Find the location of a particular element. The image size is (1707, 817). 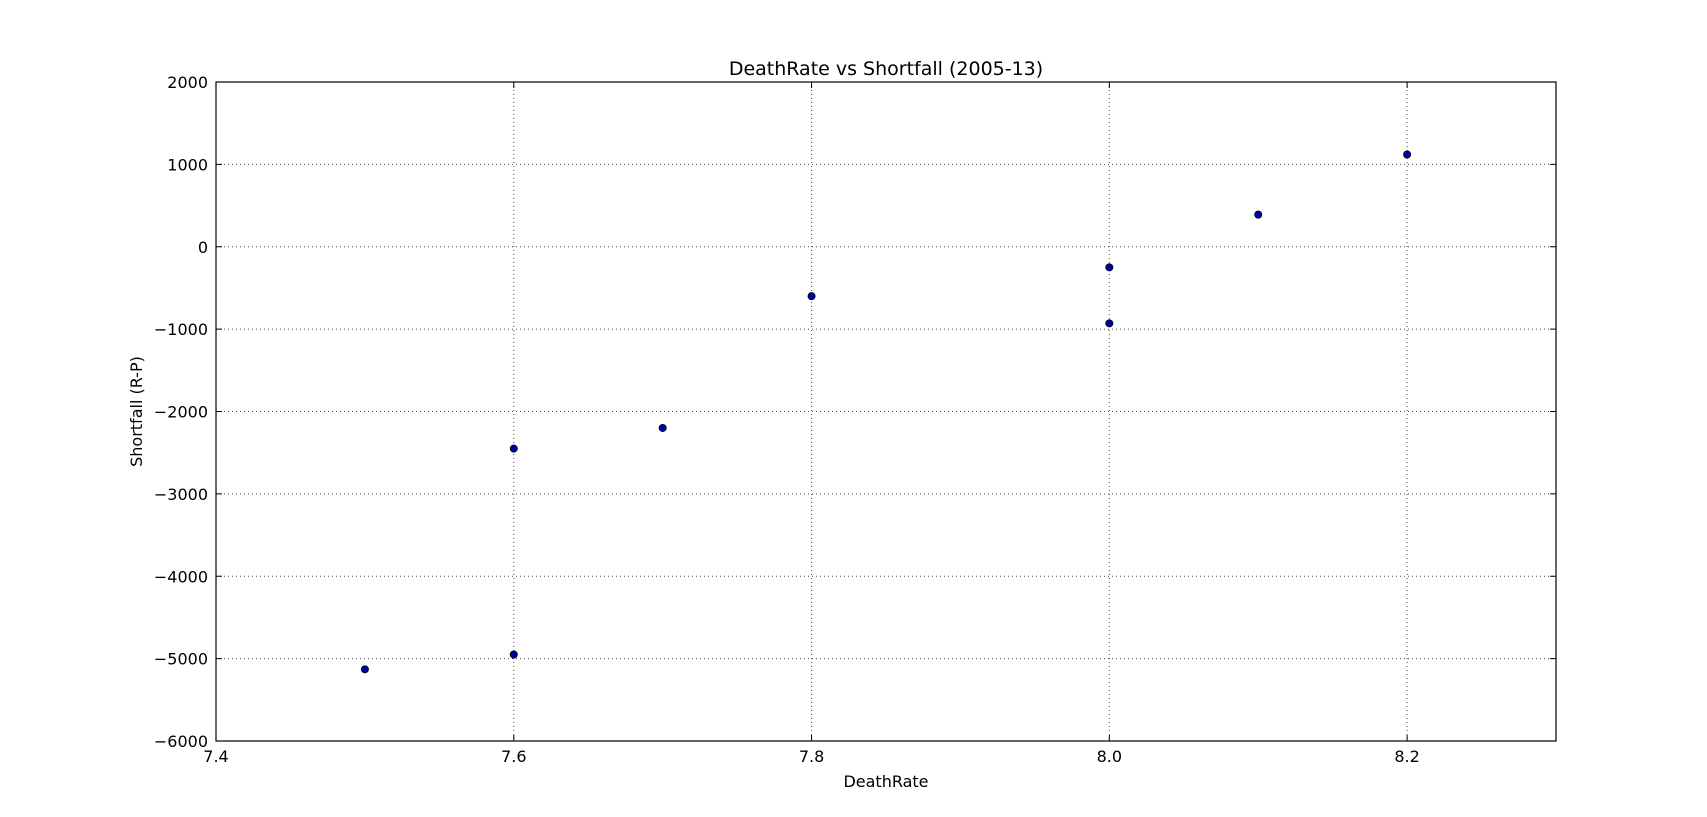

y-tick-label: −3000 is located at coordinates (181, 494).